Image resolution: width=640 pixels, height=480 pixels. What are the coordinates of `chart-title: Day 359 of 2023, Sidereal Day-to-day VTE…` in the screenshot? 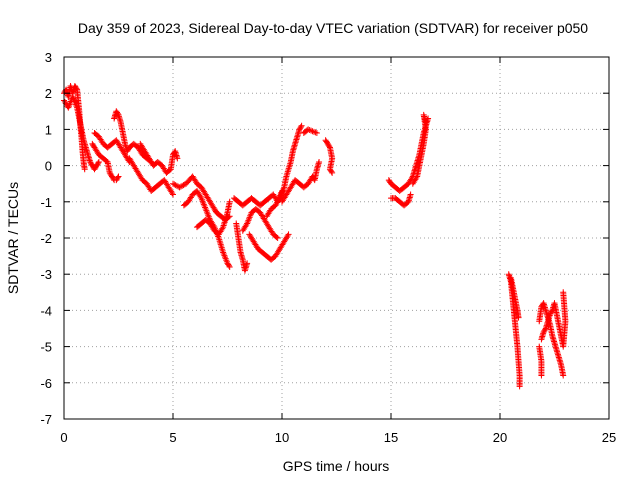 It's located at (333, 28).